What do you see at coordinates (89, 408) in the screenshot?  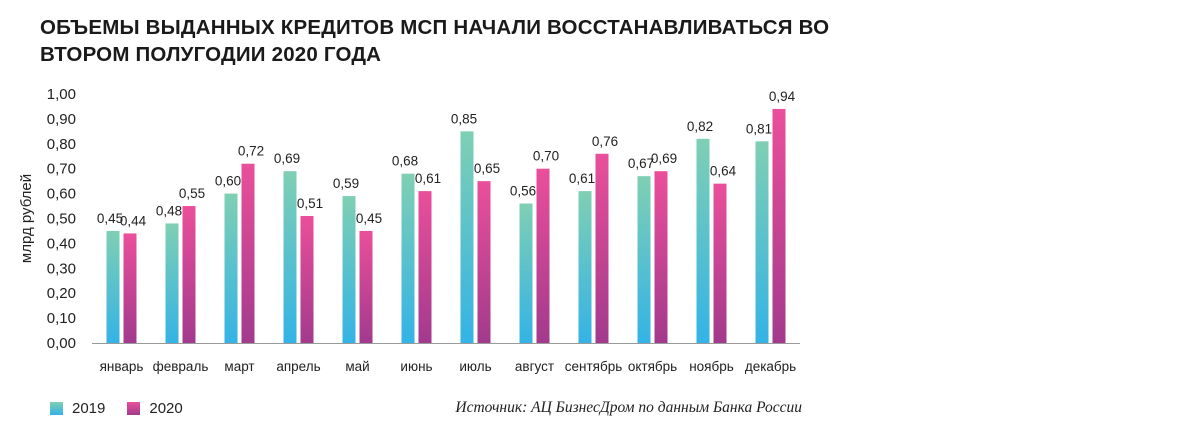 I see `legend-label-2019: 2019` at bounding box center [89, 408].